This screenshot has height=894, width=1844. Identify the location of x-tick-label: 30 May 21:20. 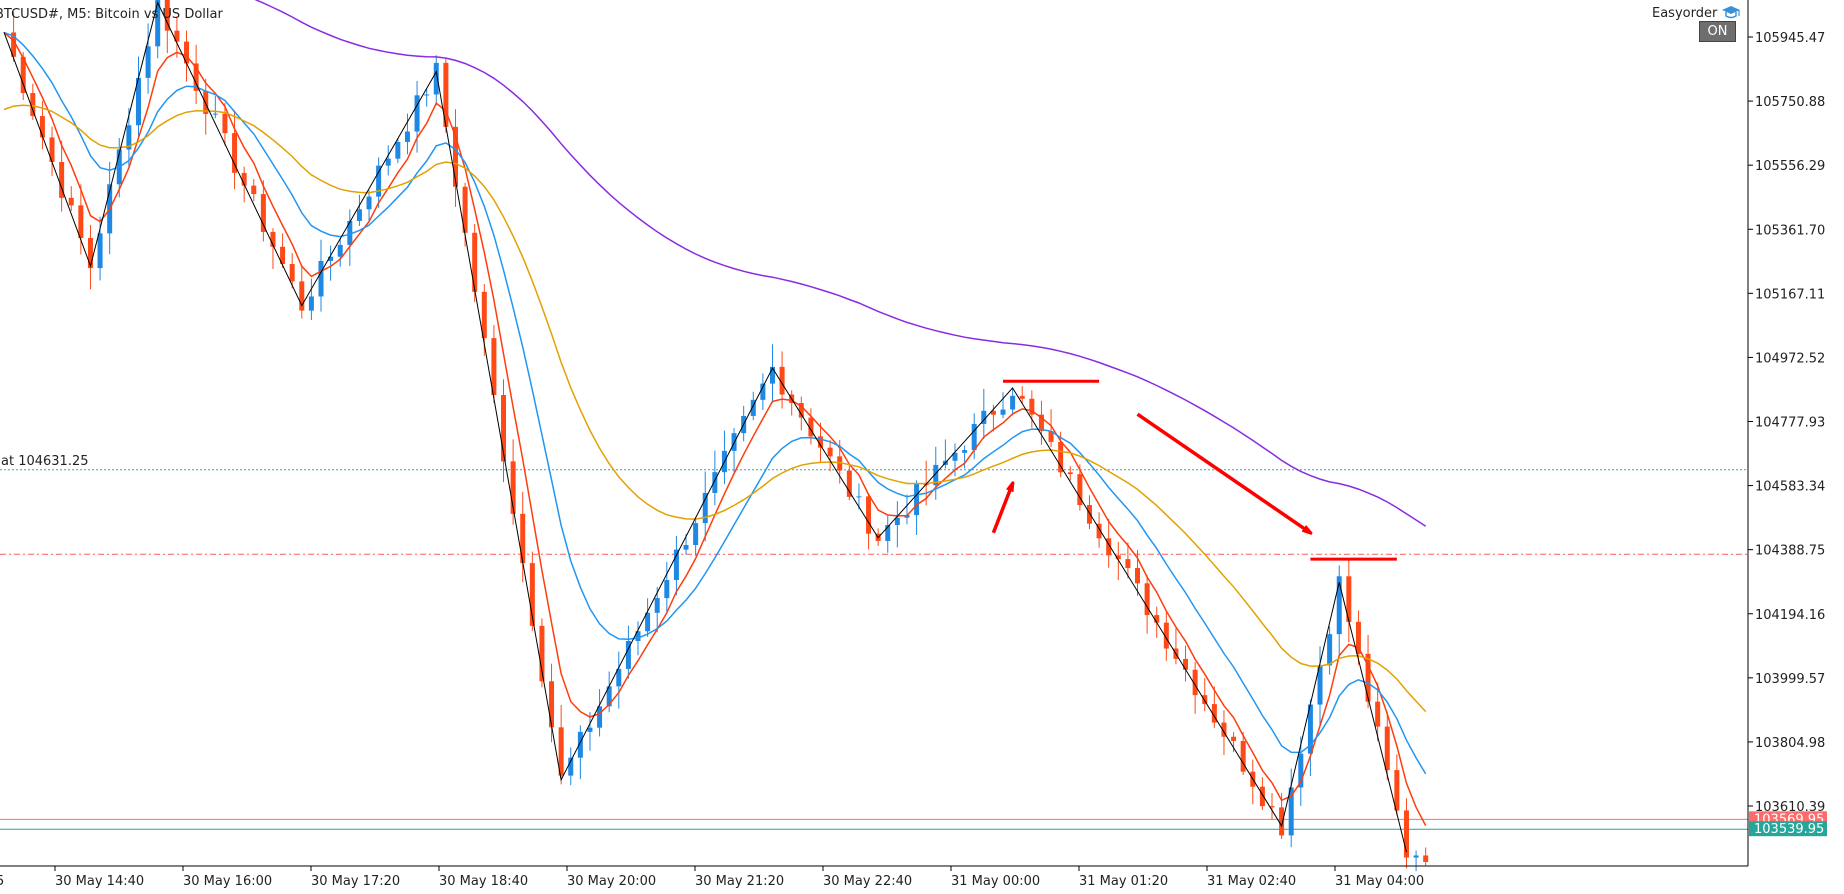
(739, 881).